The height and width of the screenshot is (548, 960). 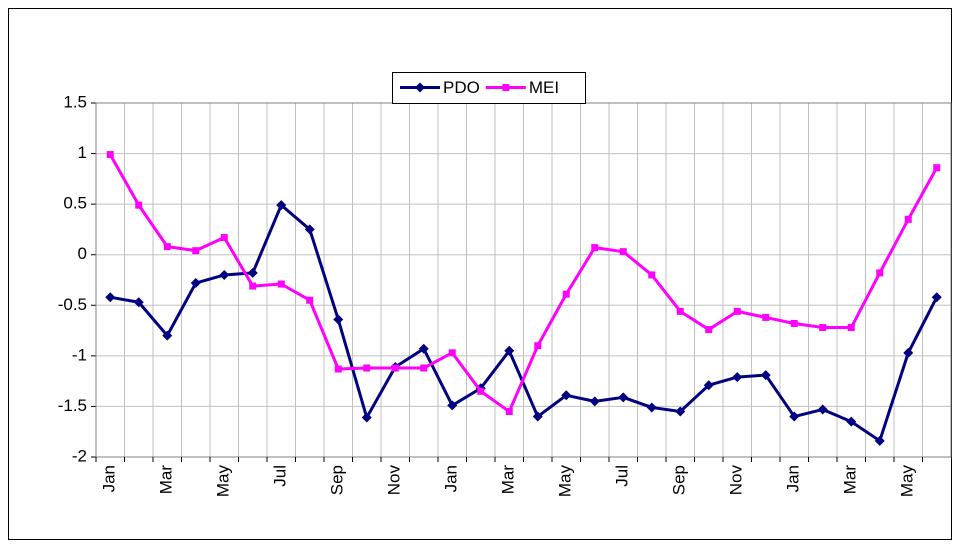 What do you see at coordinates (79, 354) in the screenshot?
I see `y-tick-label: -1` at bounding box center [79, 354].